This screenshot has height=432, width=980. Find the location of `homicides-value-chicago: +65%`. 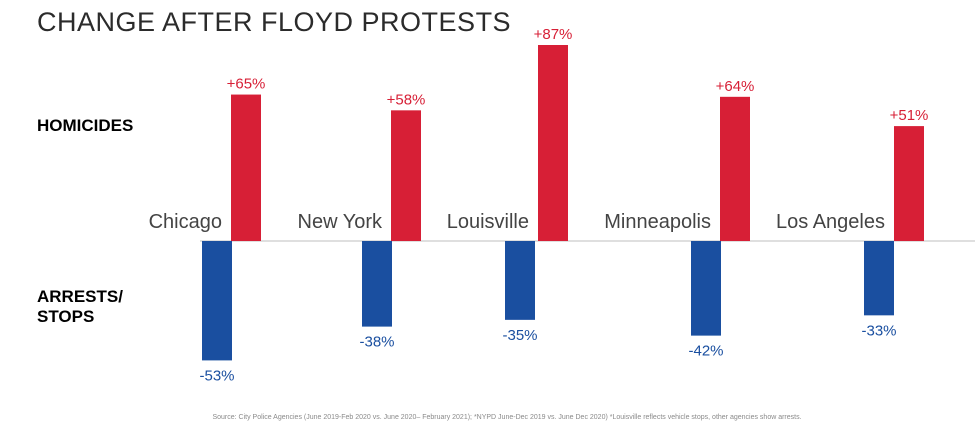

homicides-value-chicago: +65% is located at coordinates (246, 84).